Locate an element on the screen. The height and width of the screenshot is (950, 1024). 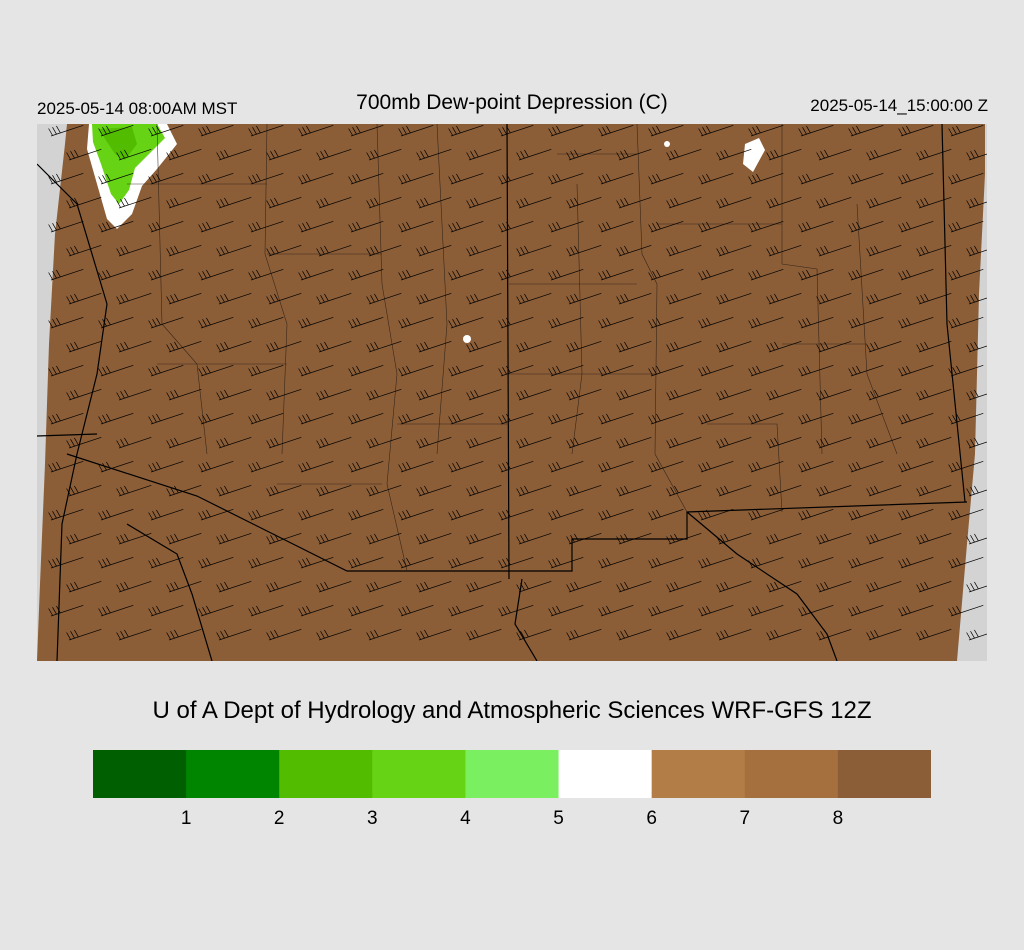
valid-time-local: 2025-05-14 08:00AM MST is located at coordinates (137, 108).